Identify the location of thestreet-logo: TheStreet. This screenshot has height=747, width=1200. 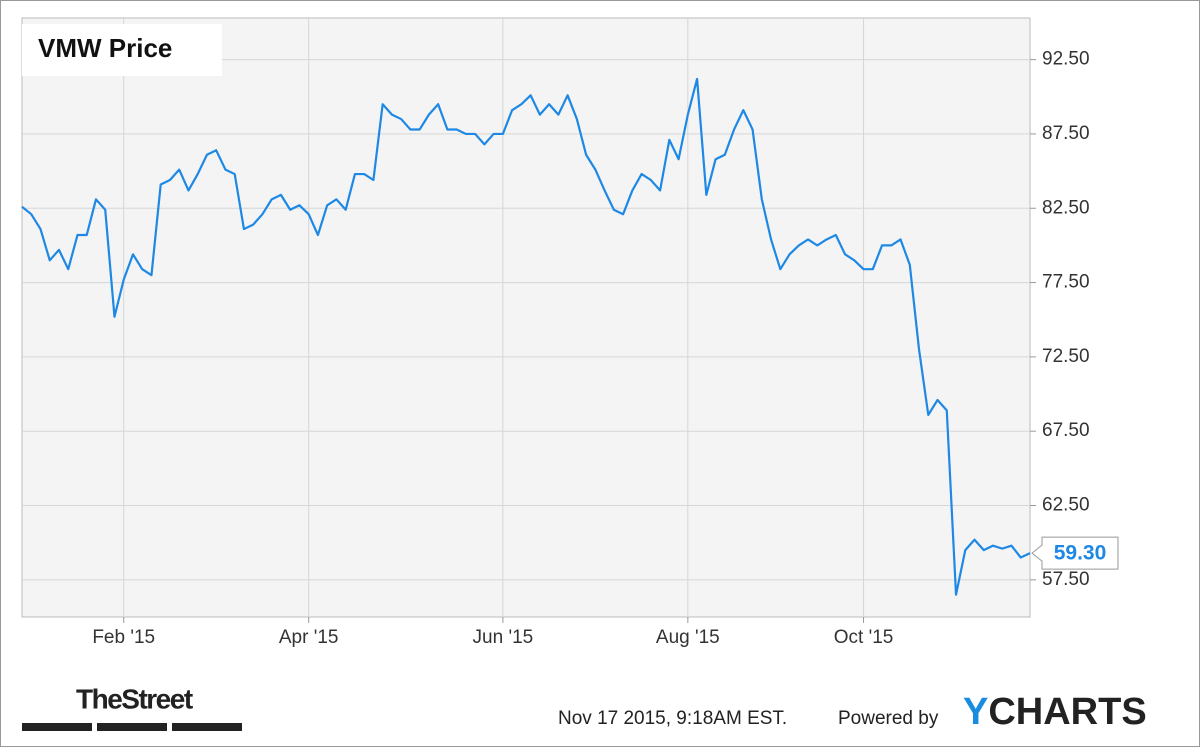
(134, 698).